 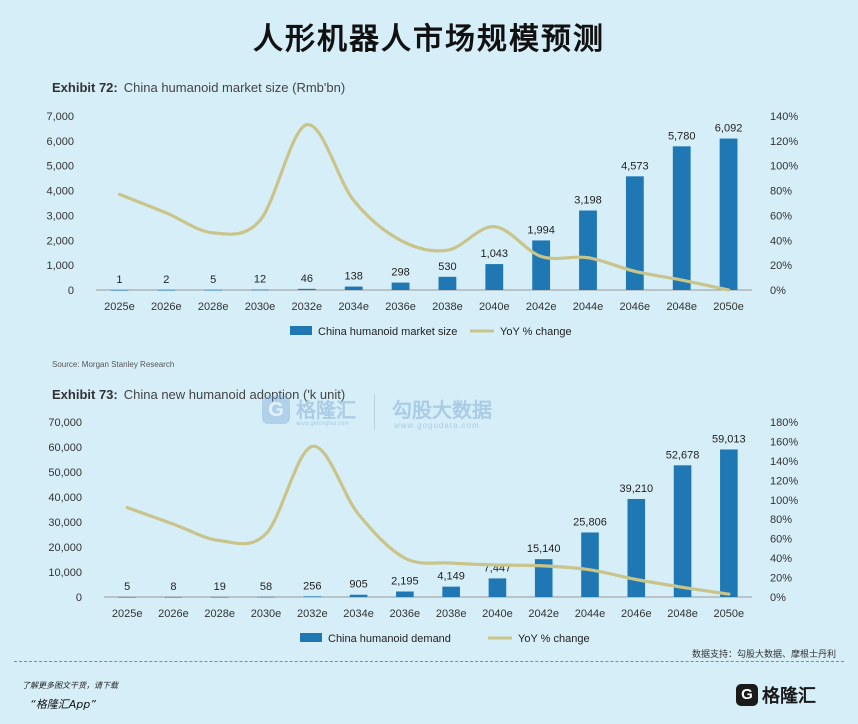 I want to click on x-tick-label: 2050e, so click(x=729, y=614).